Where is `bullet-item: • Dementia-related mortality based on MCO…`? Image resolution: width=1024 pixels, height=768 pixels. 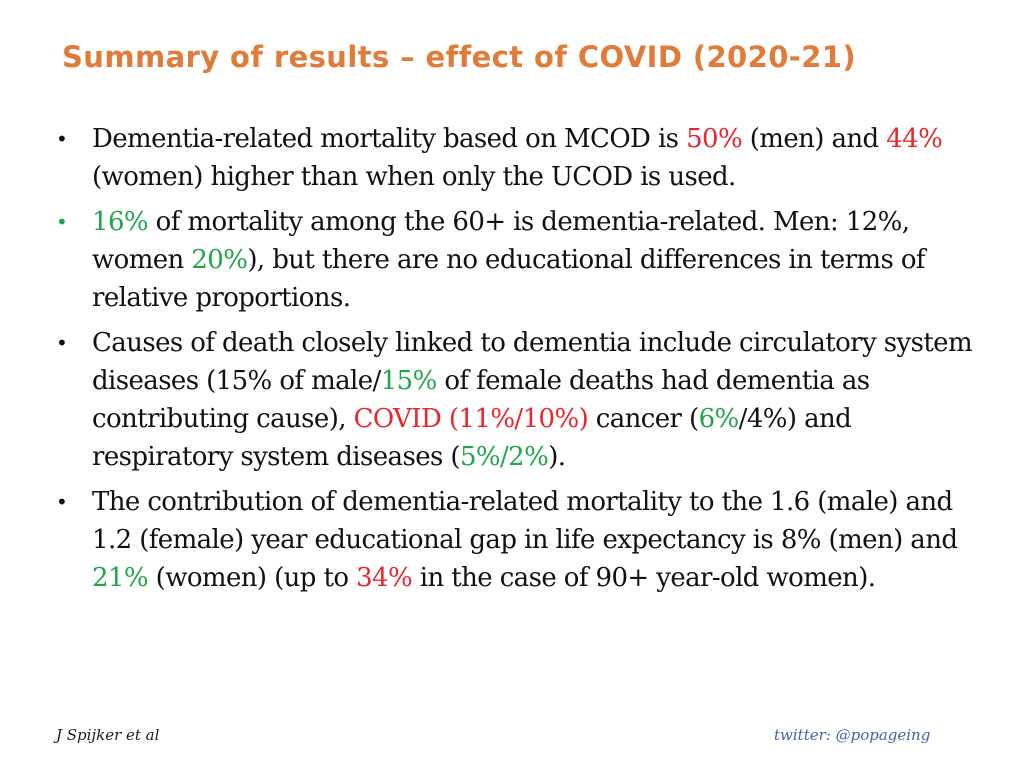 bullet-item: • Dementia-related mortality based on MCO… is located at coordinates (521, 158).